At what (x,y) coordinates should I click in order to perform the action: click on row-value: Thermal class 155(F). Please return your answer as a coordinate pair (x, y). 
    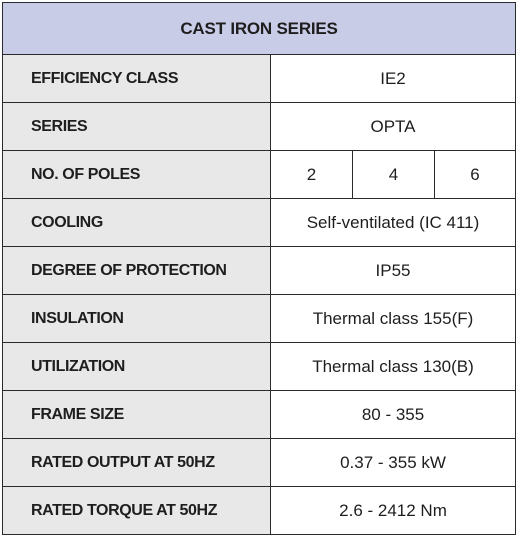
    Looking at the image, I should click on (393, 318).